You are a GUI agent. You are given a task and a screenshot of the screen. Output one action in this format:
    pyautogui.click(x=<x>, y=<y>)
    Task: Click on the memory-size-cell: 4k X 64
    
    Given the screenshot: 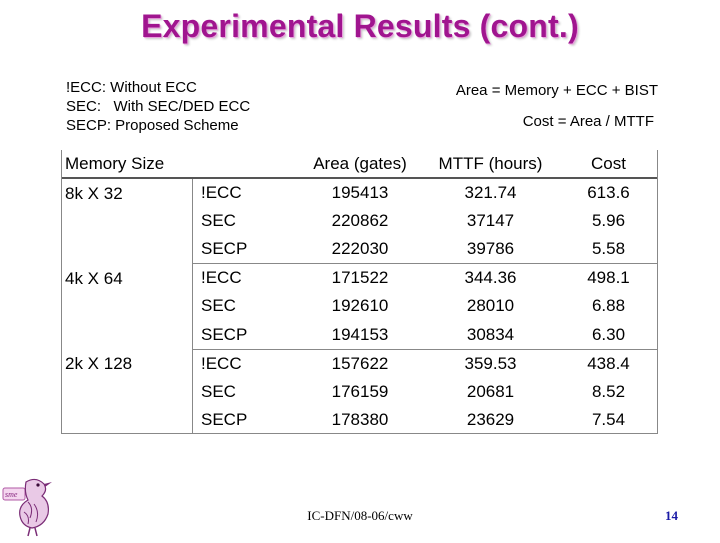 What is the action you would take?
    pyautogui.click(x=127, y=306)
    